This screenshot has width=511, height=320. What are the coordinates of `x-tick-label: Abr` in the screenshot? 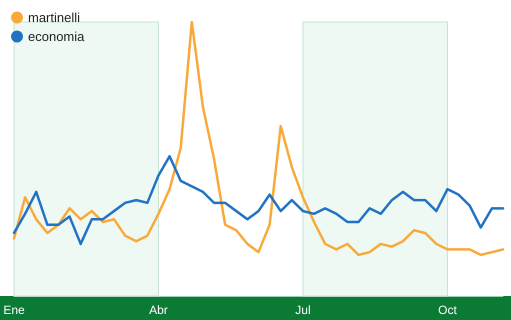 It's located at (158, 310).